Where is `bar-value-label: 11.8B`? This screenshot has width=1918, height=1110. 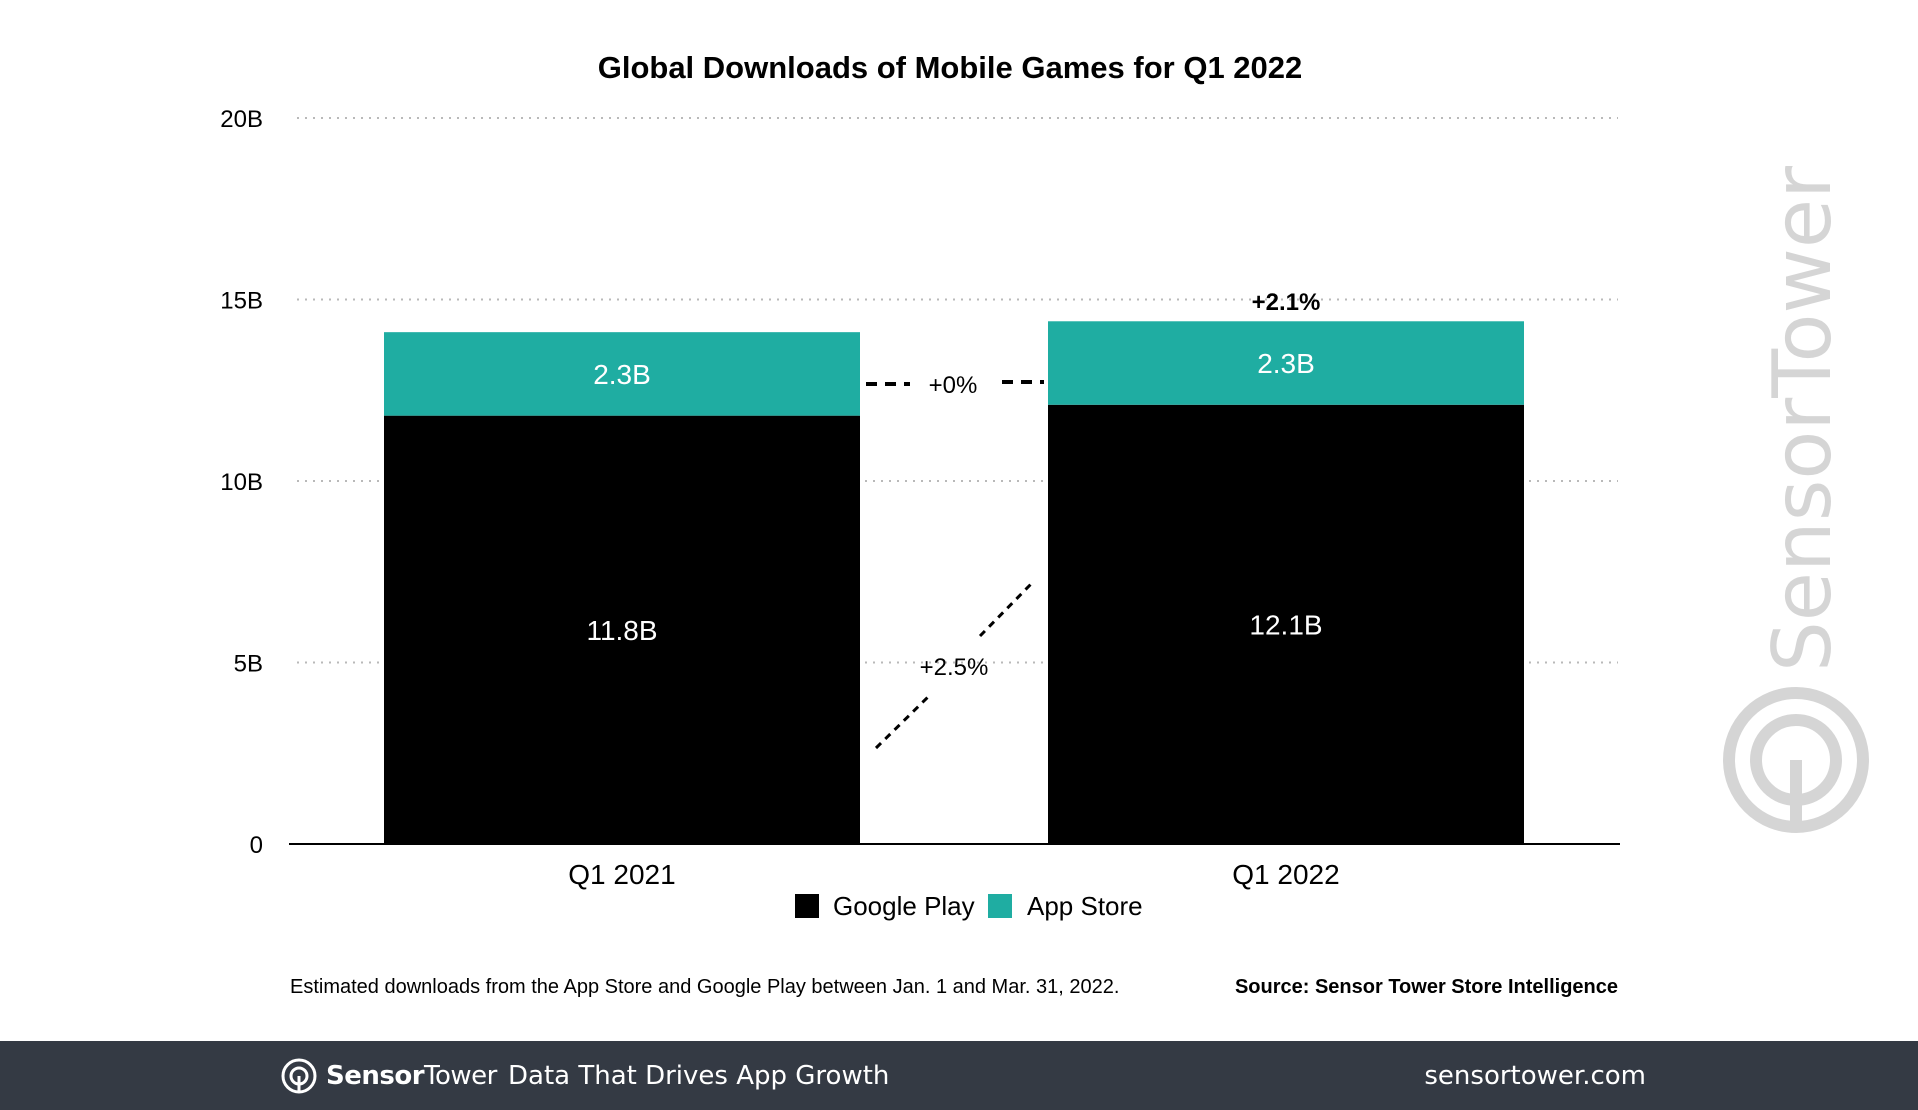
bar-value-label: 11.8B is located at coordinates (621, 630).